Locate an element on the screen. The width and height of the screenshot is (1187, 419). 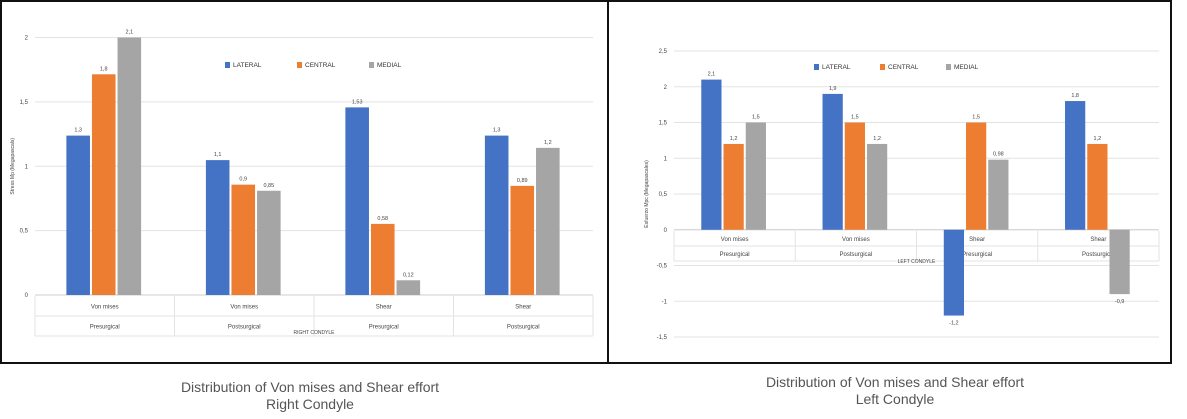
y-tick-label: -1,5 is located at coordinates (662, 338).